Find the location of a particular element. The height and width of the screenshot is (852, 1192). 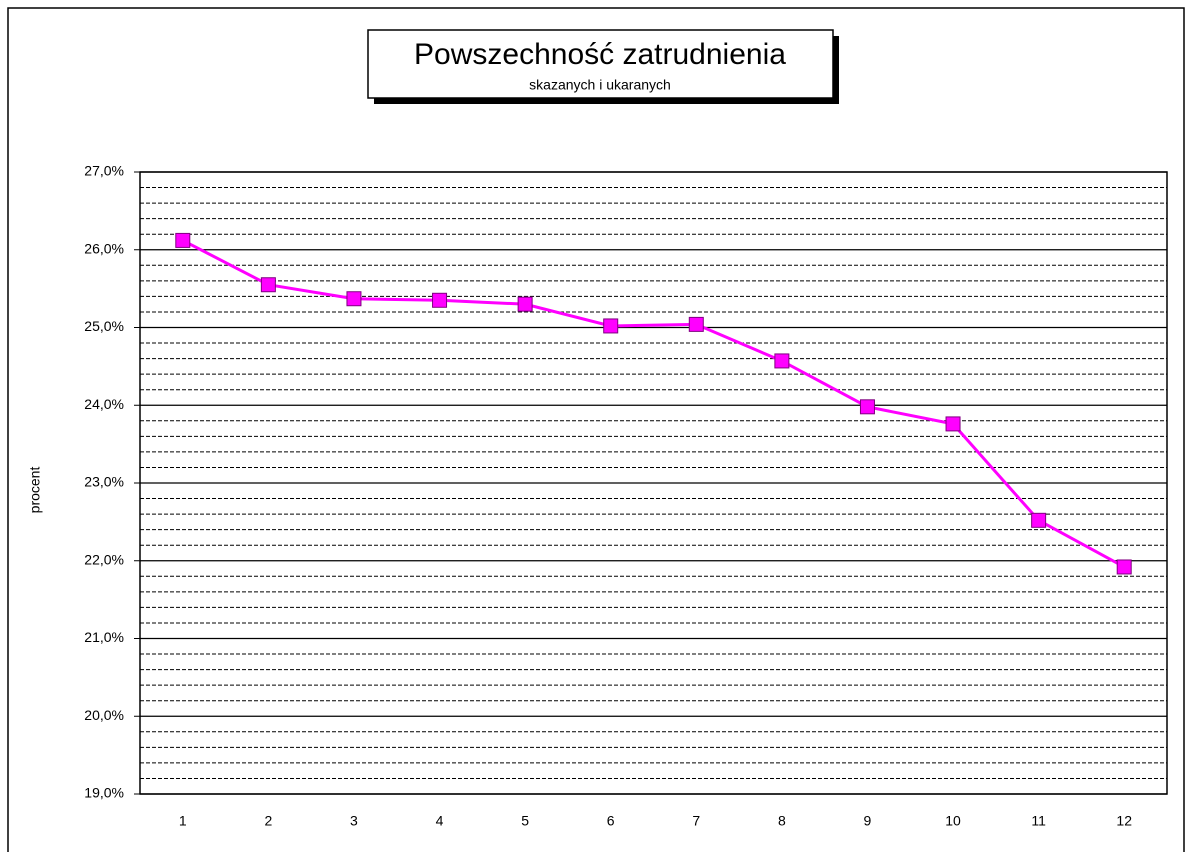

x-tick-label: 2 is located at coordinates (268, 821).